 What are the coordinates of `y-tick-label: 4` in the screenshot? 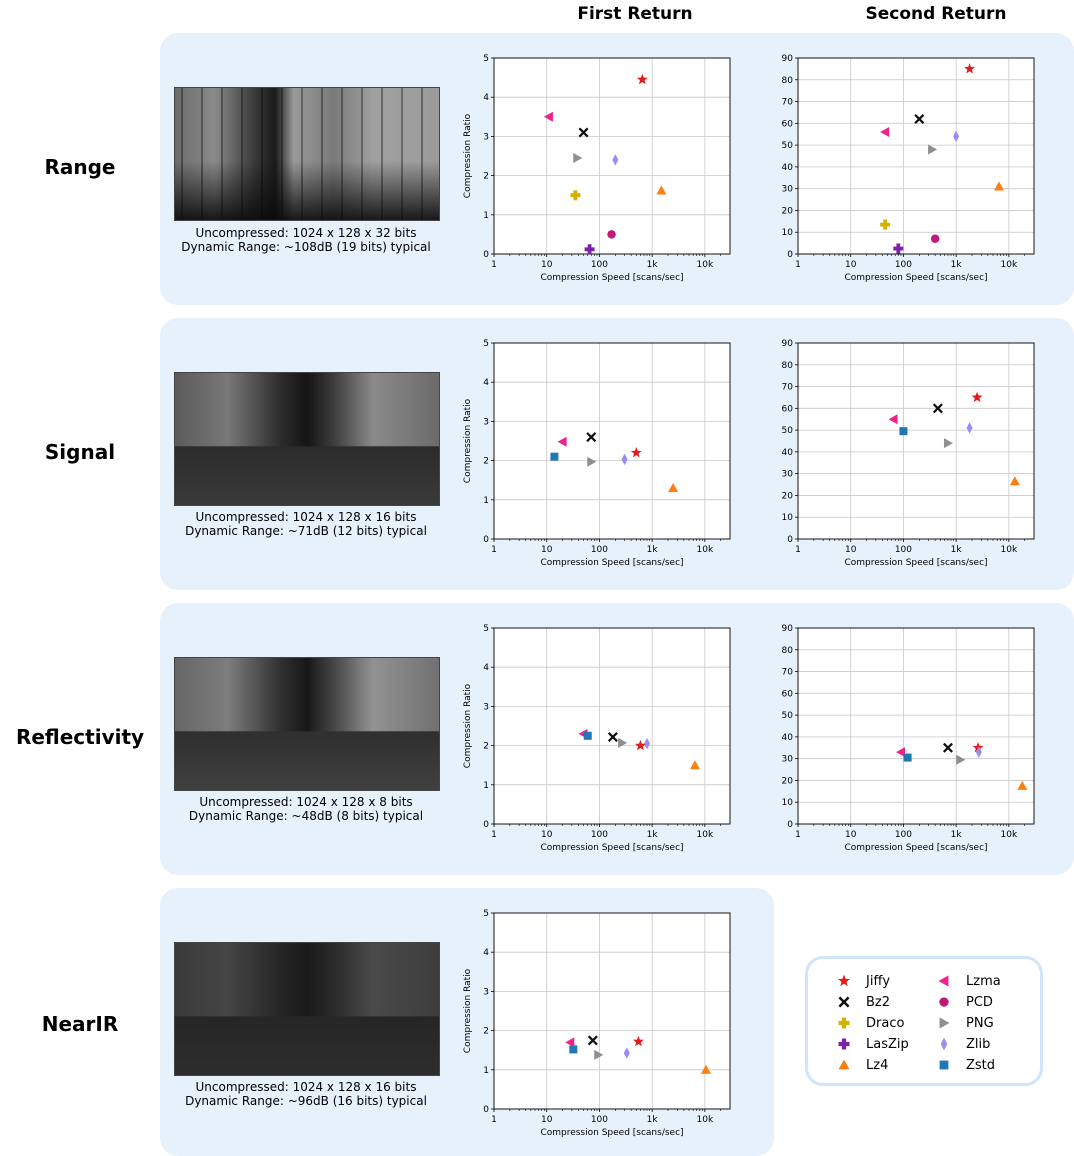 It's located at (486, 668).